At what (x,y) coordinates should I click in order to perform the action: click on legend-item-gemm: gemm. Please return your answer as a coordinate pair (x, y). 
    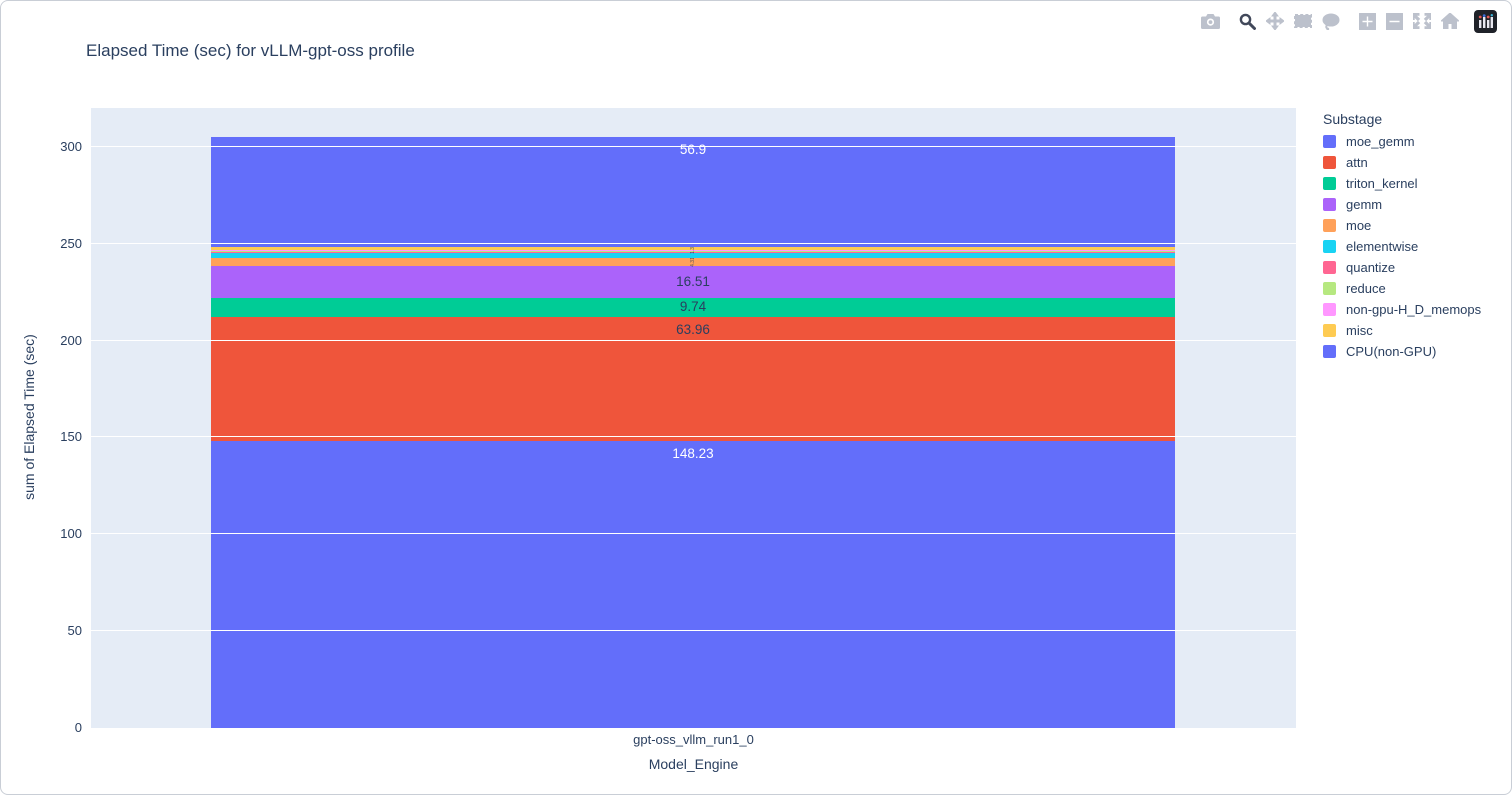
    Looking at the image, I should click on (1402, 204).